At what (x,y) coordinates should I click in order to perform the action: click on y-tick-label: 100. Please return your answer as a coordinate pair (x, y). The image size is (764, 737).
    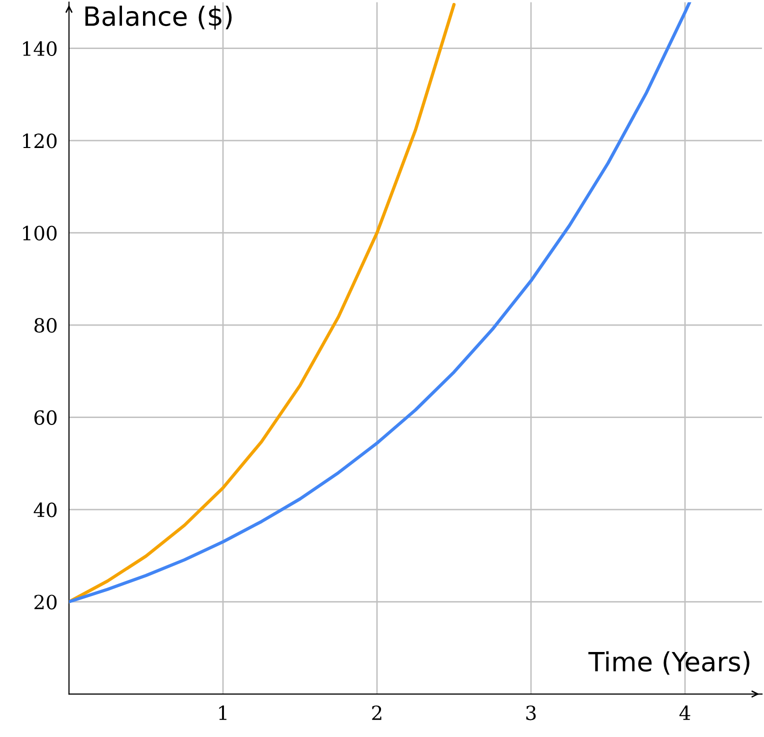
    Looking at the image, I should click on (40, 233).